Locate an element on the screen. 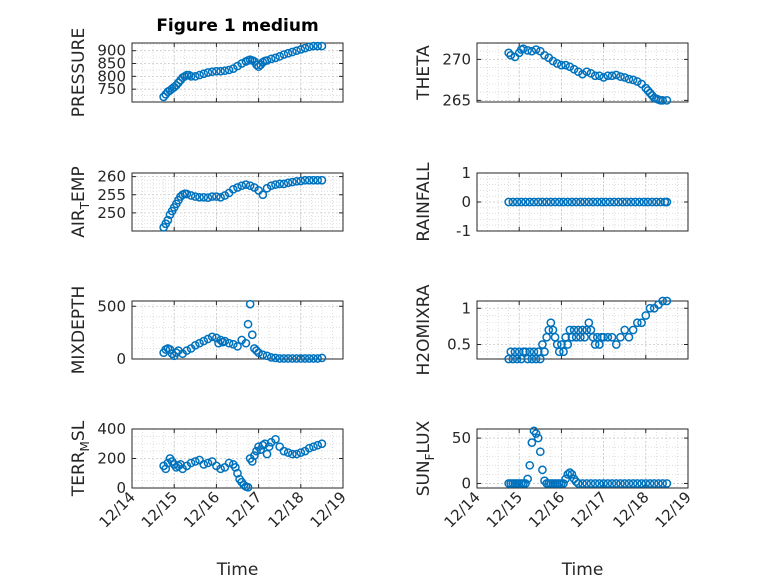 The width and height of the screenshot is (778, 583). y-tick-label: 50 is located at coordinates (461, 438).